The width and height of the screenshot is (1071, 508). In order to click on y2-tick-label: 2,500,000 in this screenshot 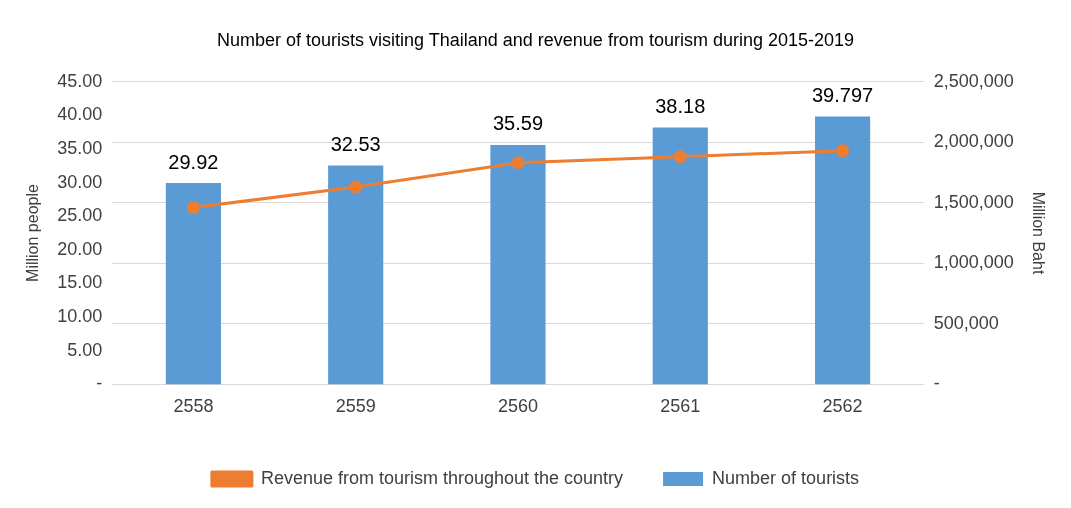, I will do `click(973, 80)`.